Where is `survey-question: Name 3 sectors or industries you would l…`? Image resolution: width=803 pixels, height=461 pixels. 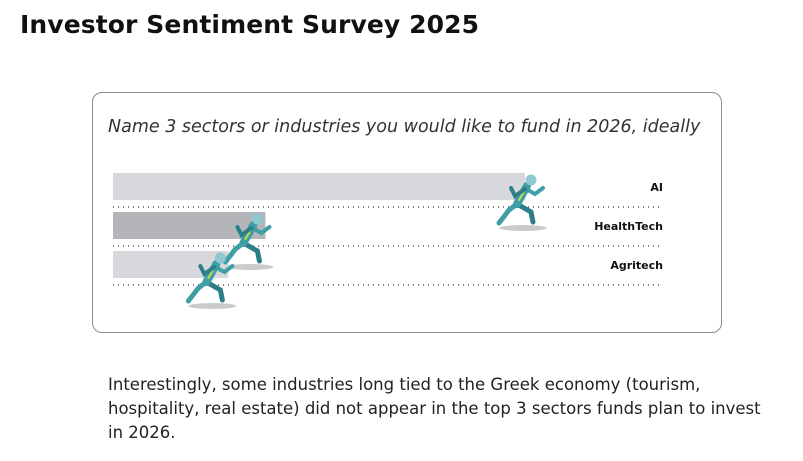
survey-question: Name 3 sectors or industries you would l… is located at coordinates (404, 127).